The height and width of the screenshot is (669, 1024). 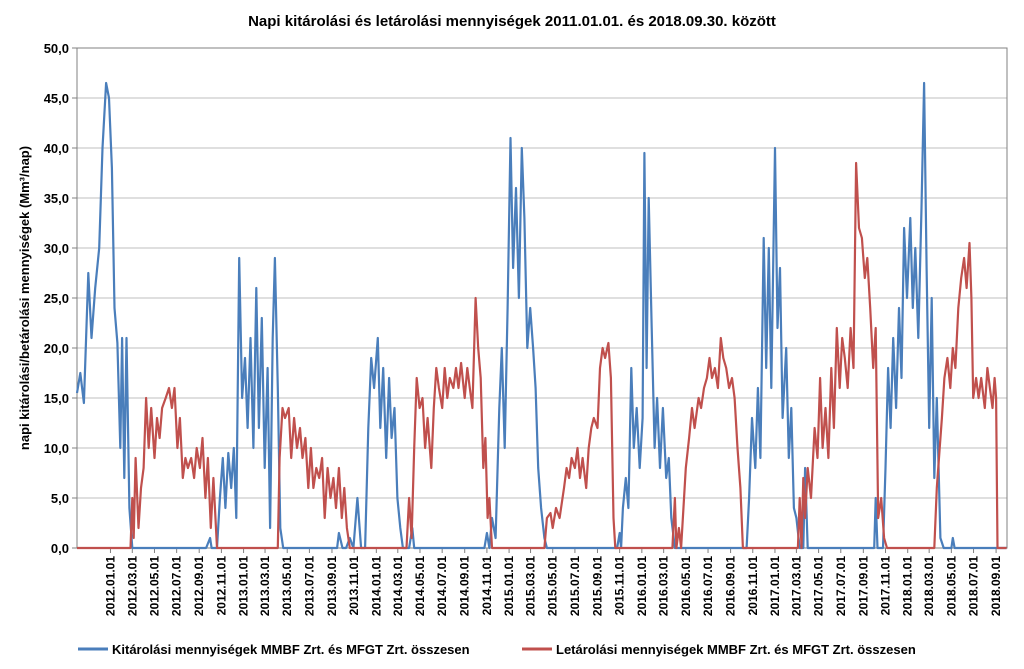 What do you see at coordinates (487, 586) in the screenshot?
I see `x-tick-label: 2014.11.01` at bounding box center [487, 586].